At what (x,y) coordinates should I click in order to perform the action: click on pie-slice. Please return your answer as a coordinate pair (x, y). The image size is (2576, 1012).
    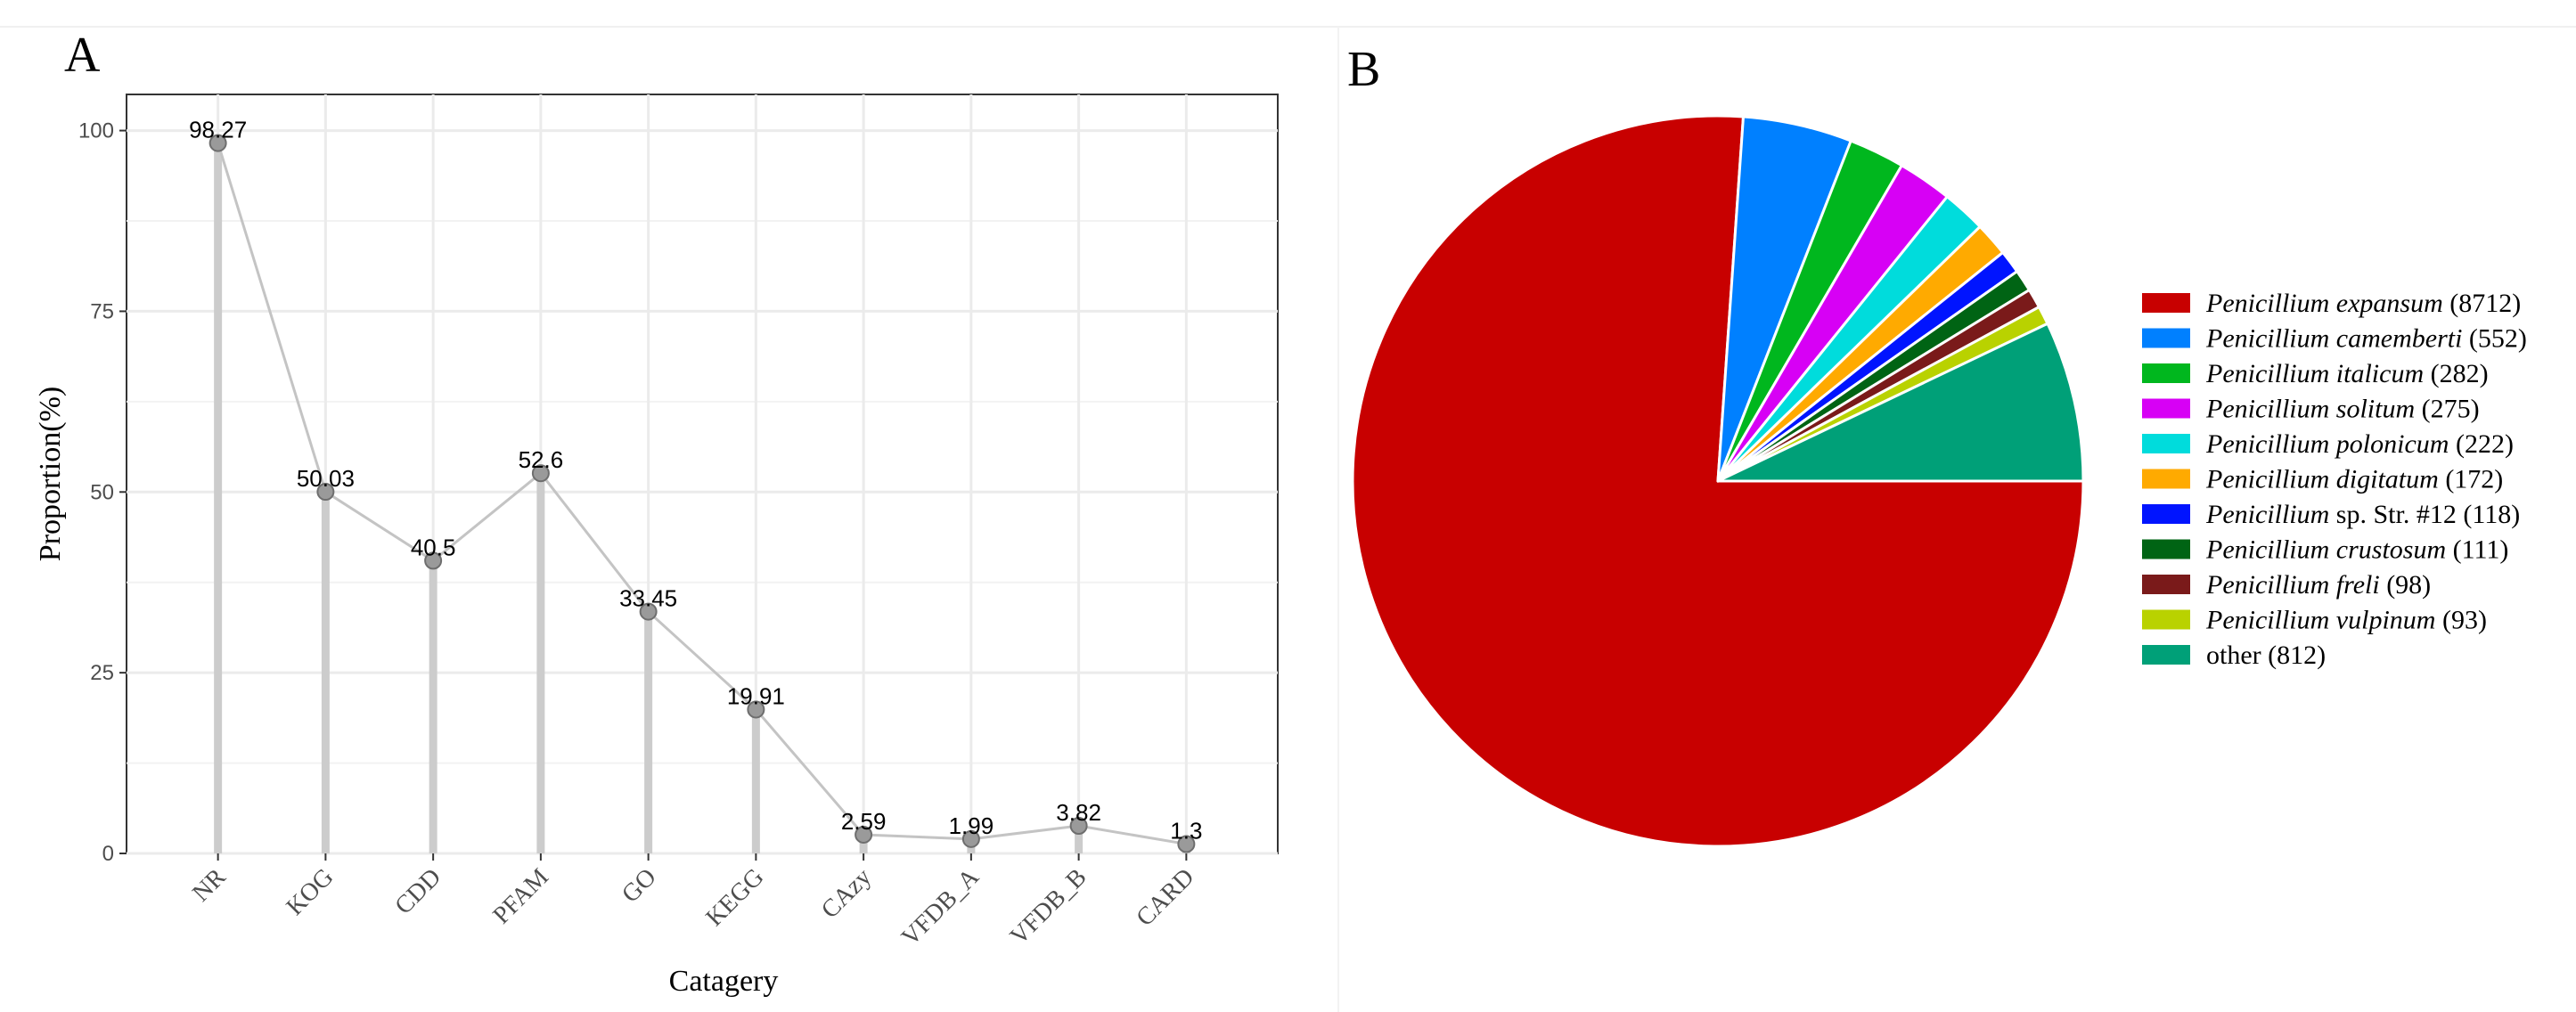
    Looking at the image, I should click on (1900, 402).